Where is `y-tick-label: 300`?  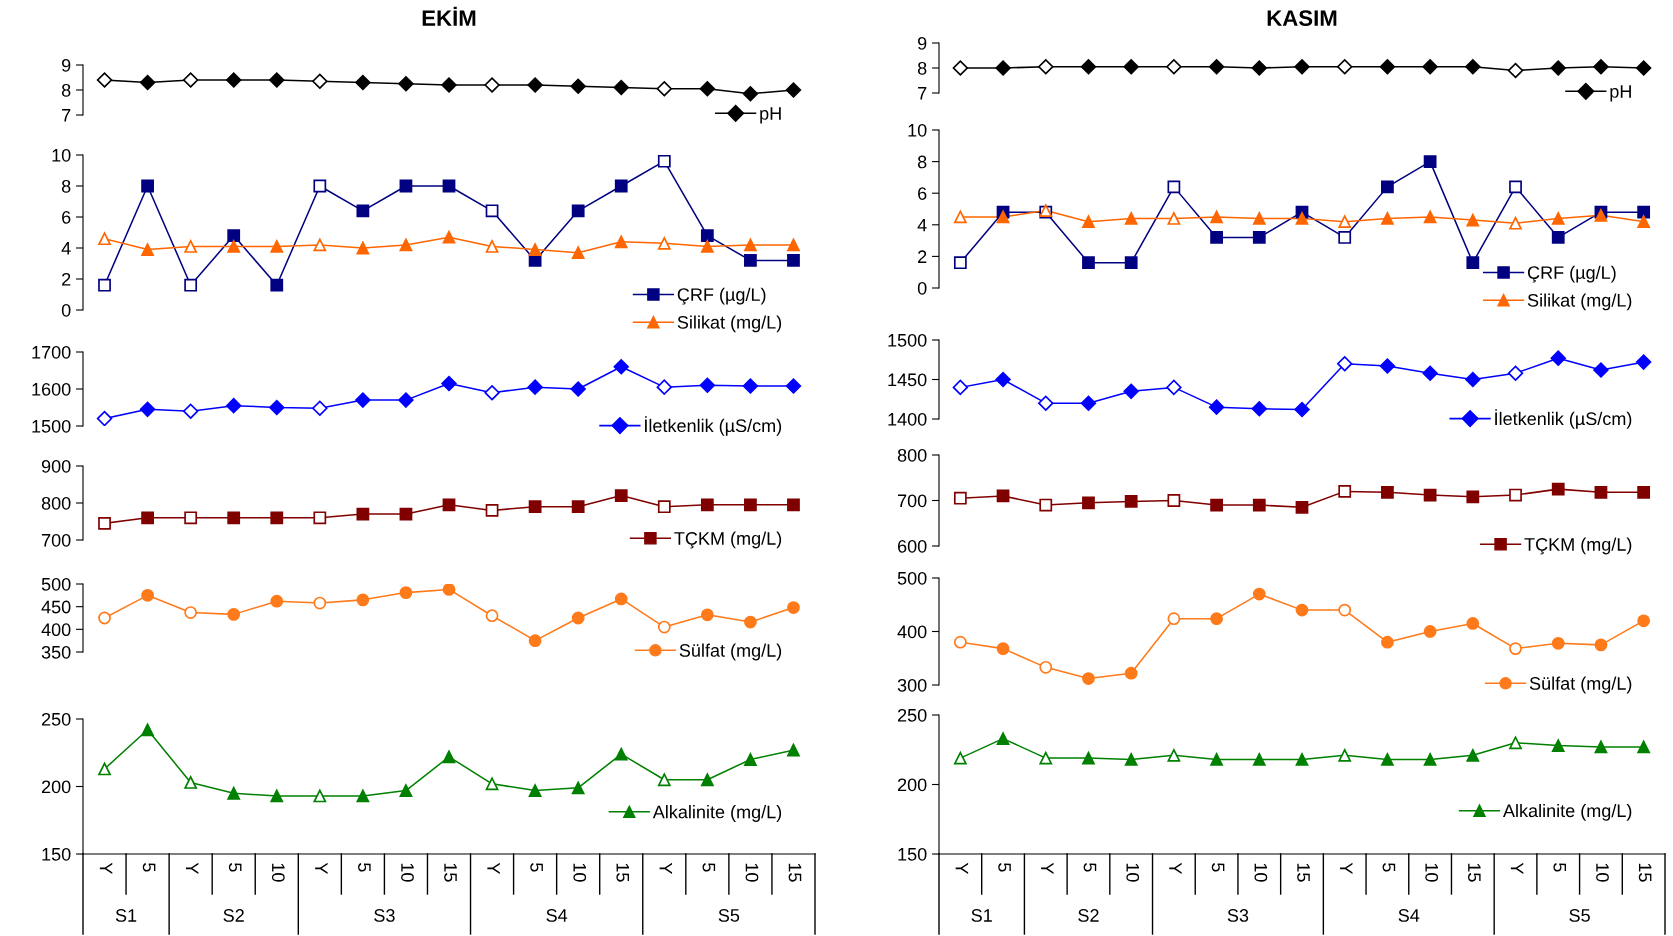 y-tick-label: 300 is located at coordinates (912, 685).